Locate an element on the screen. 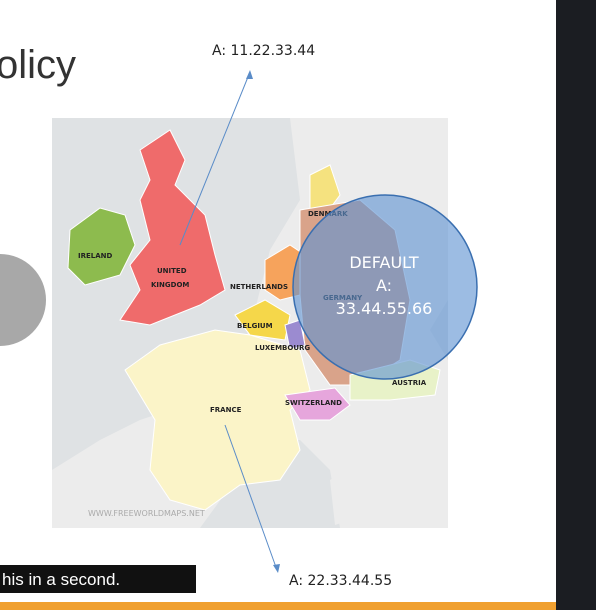 The width and height of the screenshot is (596, 610). arrow-bottom is located at coordinates (251, 497).